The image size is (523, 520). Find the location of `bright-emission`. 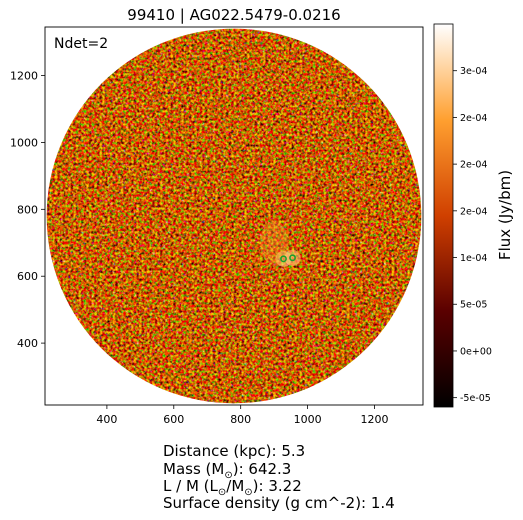

bright-emission is located at coordinates (280, 243).